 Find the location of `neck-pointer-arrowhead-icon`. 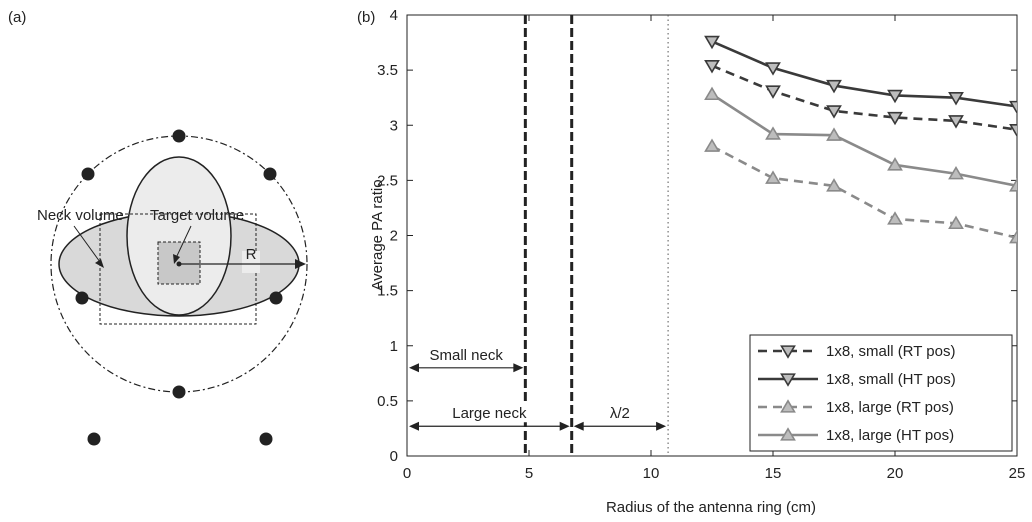

neck-pointer-arrowhead-icon is located at coordinates (99, 263).